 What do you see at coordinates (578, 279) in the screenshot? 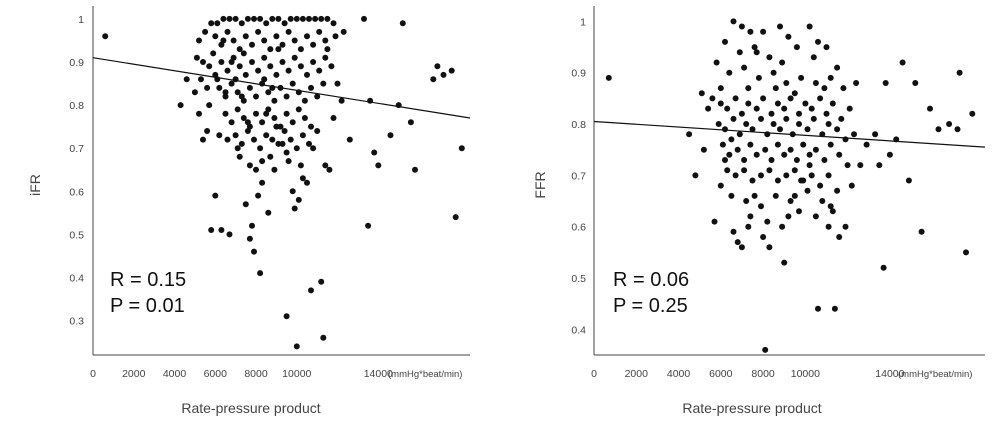
I see `ffr-y-tick-label: 0.5` at bounding box center [578, 279].